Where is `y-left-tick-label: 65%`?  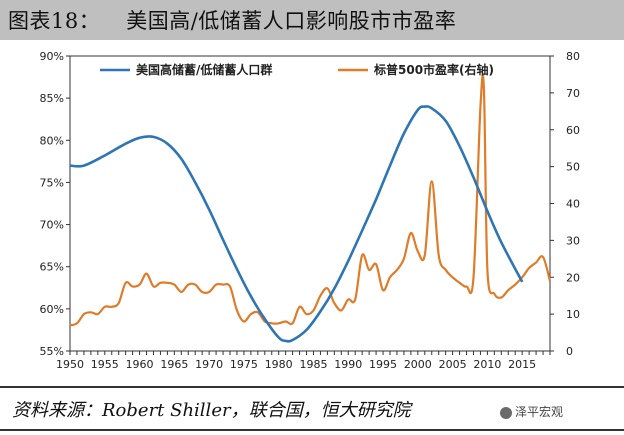
y-left-tick-label: 65% is located at coordinates (52, 267).